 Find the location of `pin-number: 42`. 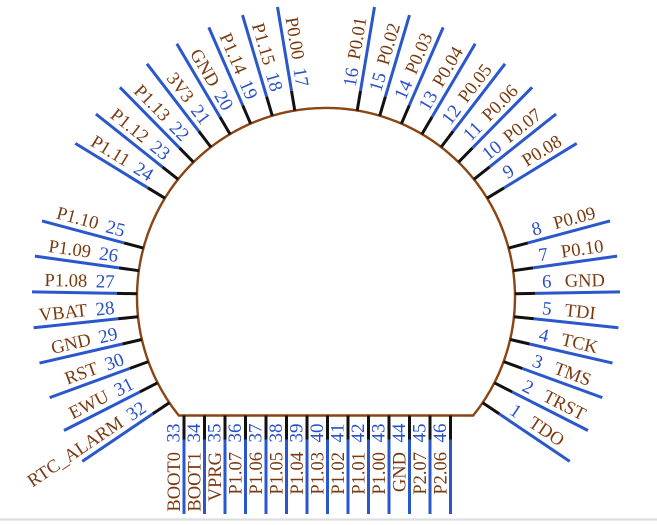

pin-number: 42 is located at coordinates (358, 433).